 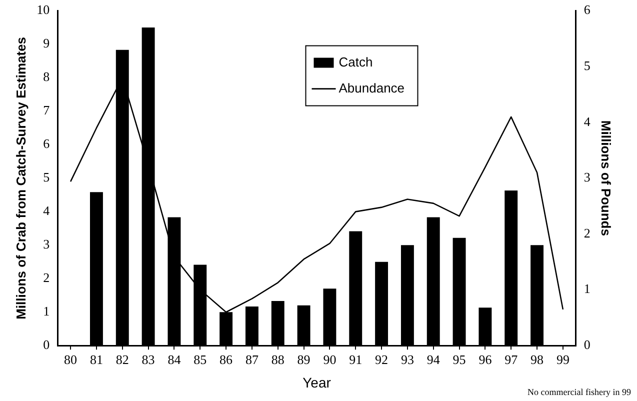 What do you see at coordinates (46, 43) in the screenshot?
I see `y-tick-label: 9` at bounding box center [46, 43].